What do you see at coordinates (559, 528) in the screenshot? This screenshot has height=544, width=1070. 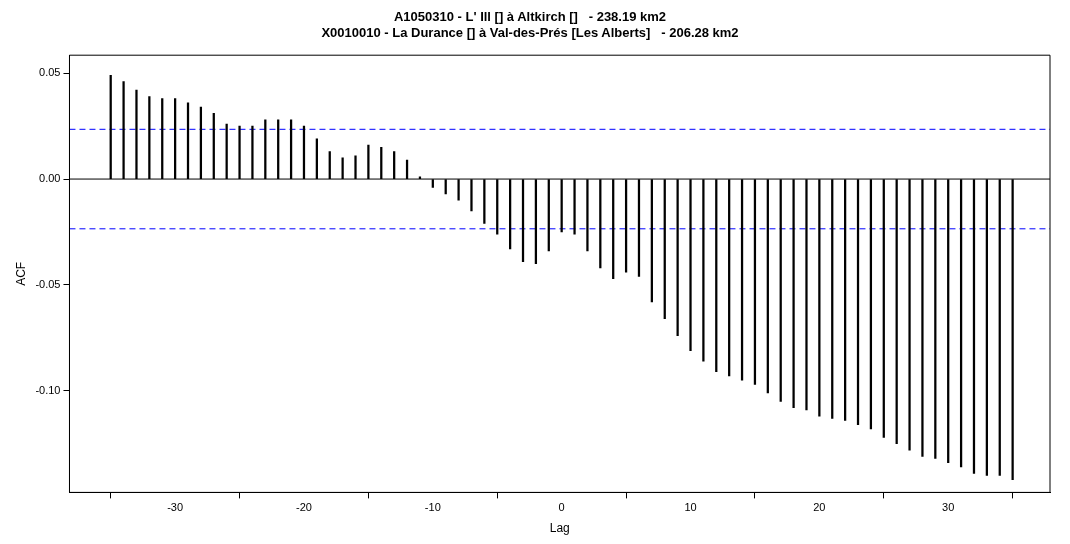 I see `x-axis-title: Lag` at bounding box center [559, 528].